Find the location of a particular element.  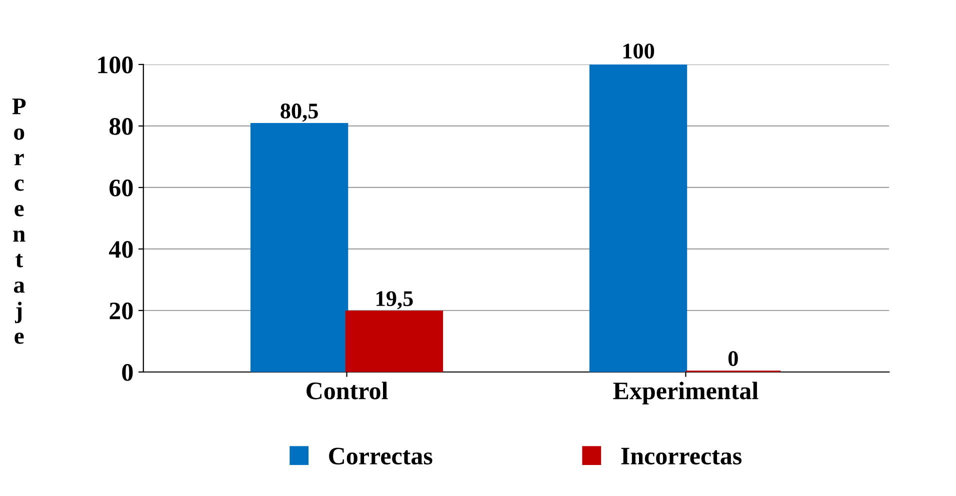

y-tick-label: 80 is located at coordinates (121, 126).